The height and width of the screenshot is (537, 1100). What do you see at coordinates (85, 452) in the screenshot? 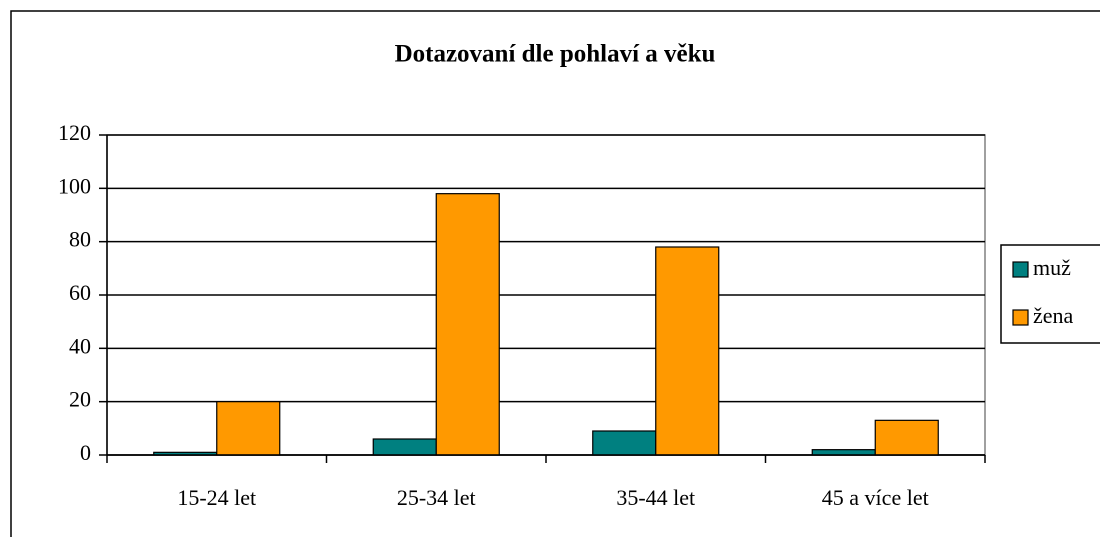
I see `y-tick-label: 0` at bounding box center [85, 452].